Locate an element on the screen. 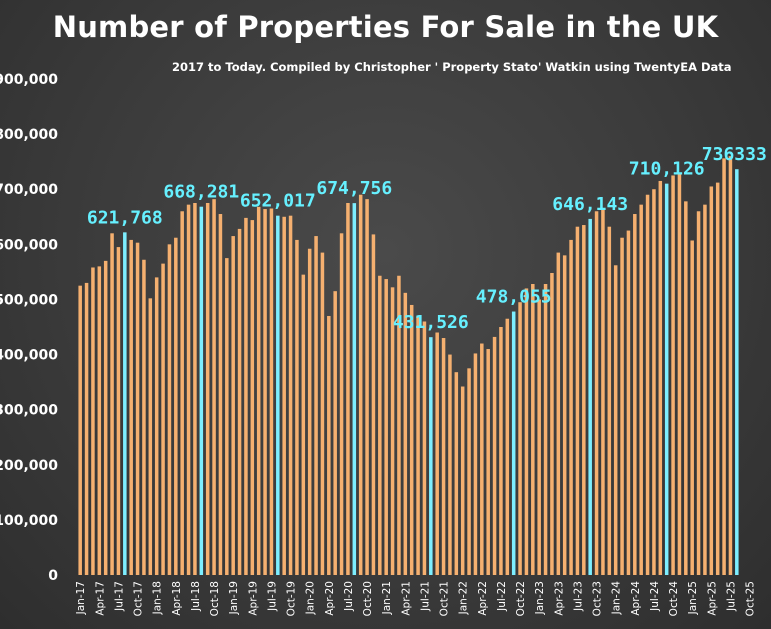  x-tick-label: Oct-21 is located at coordinates (445, 598).